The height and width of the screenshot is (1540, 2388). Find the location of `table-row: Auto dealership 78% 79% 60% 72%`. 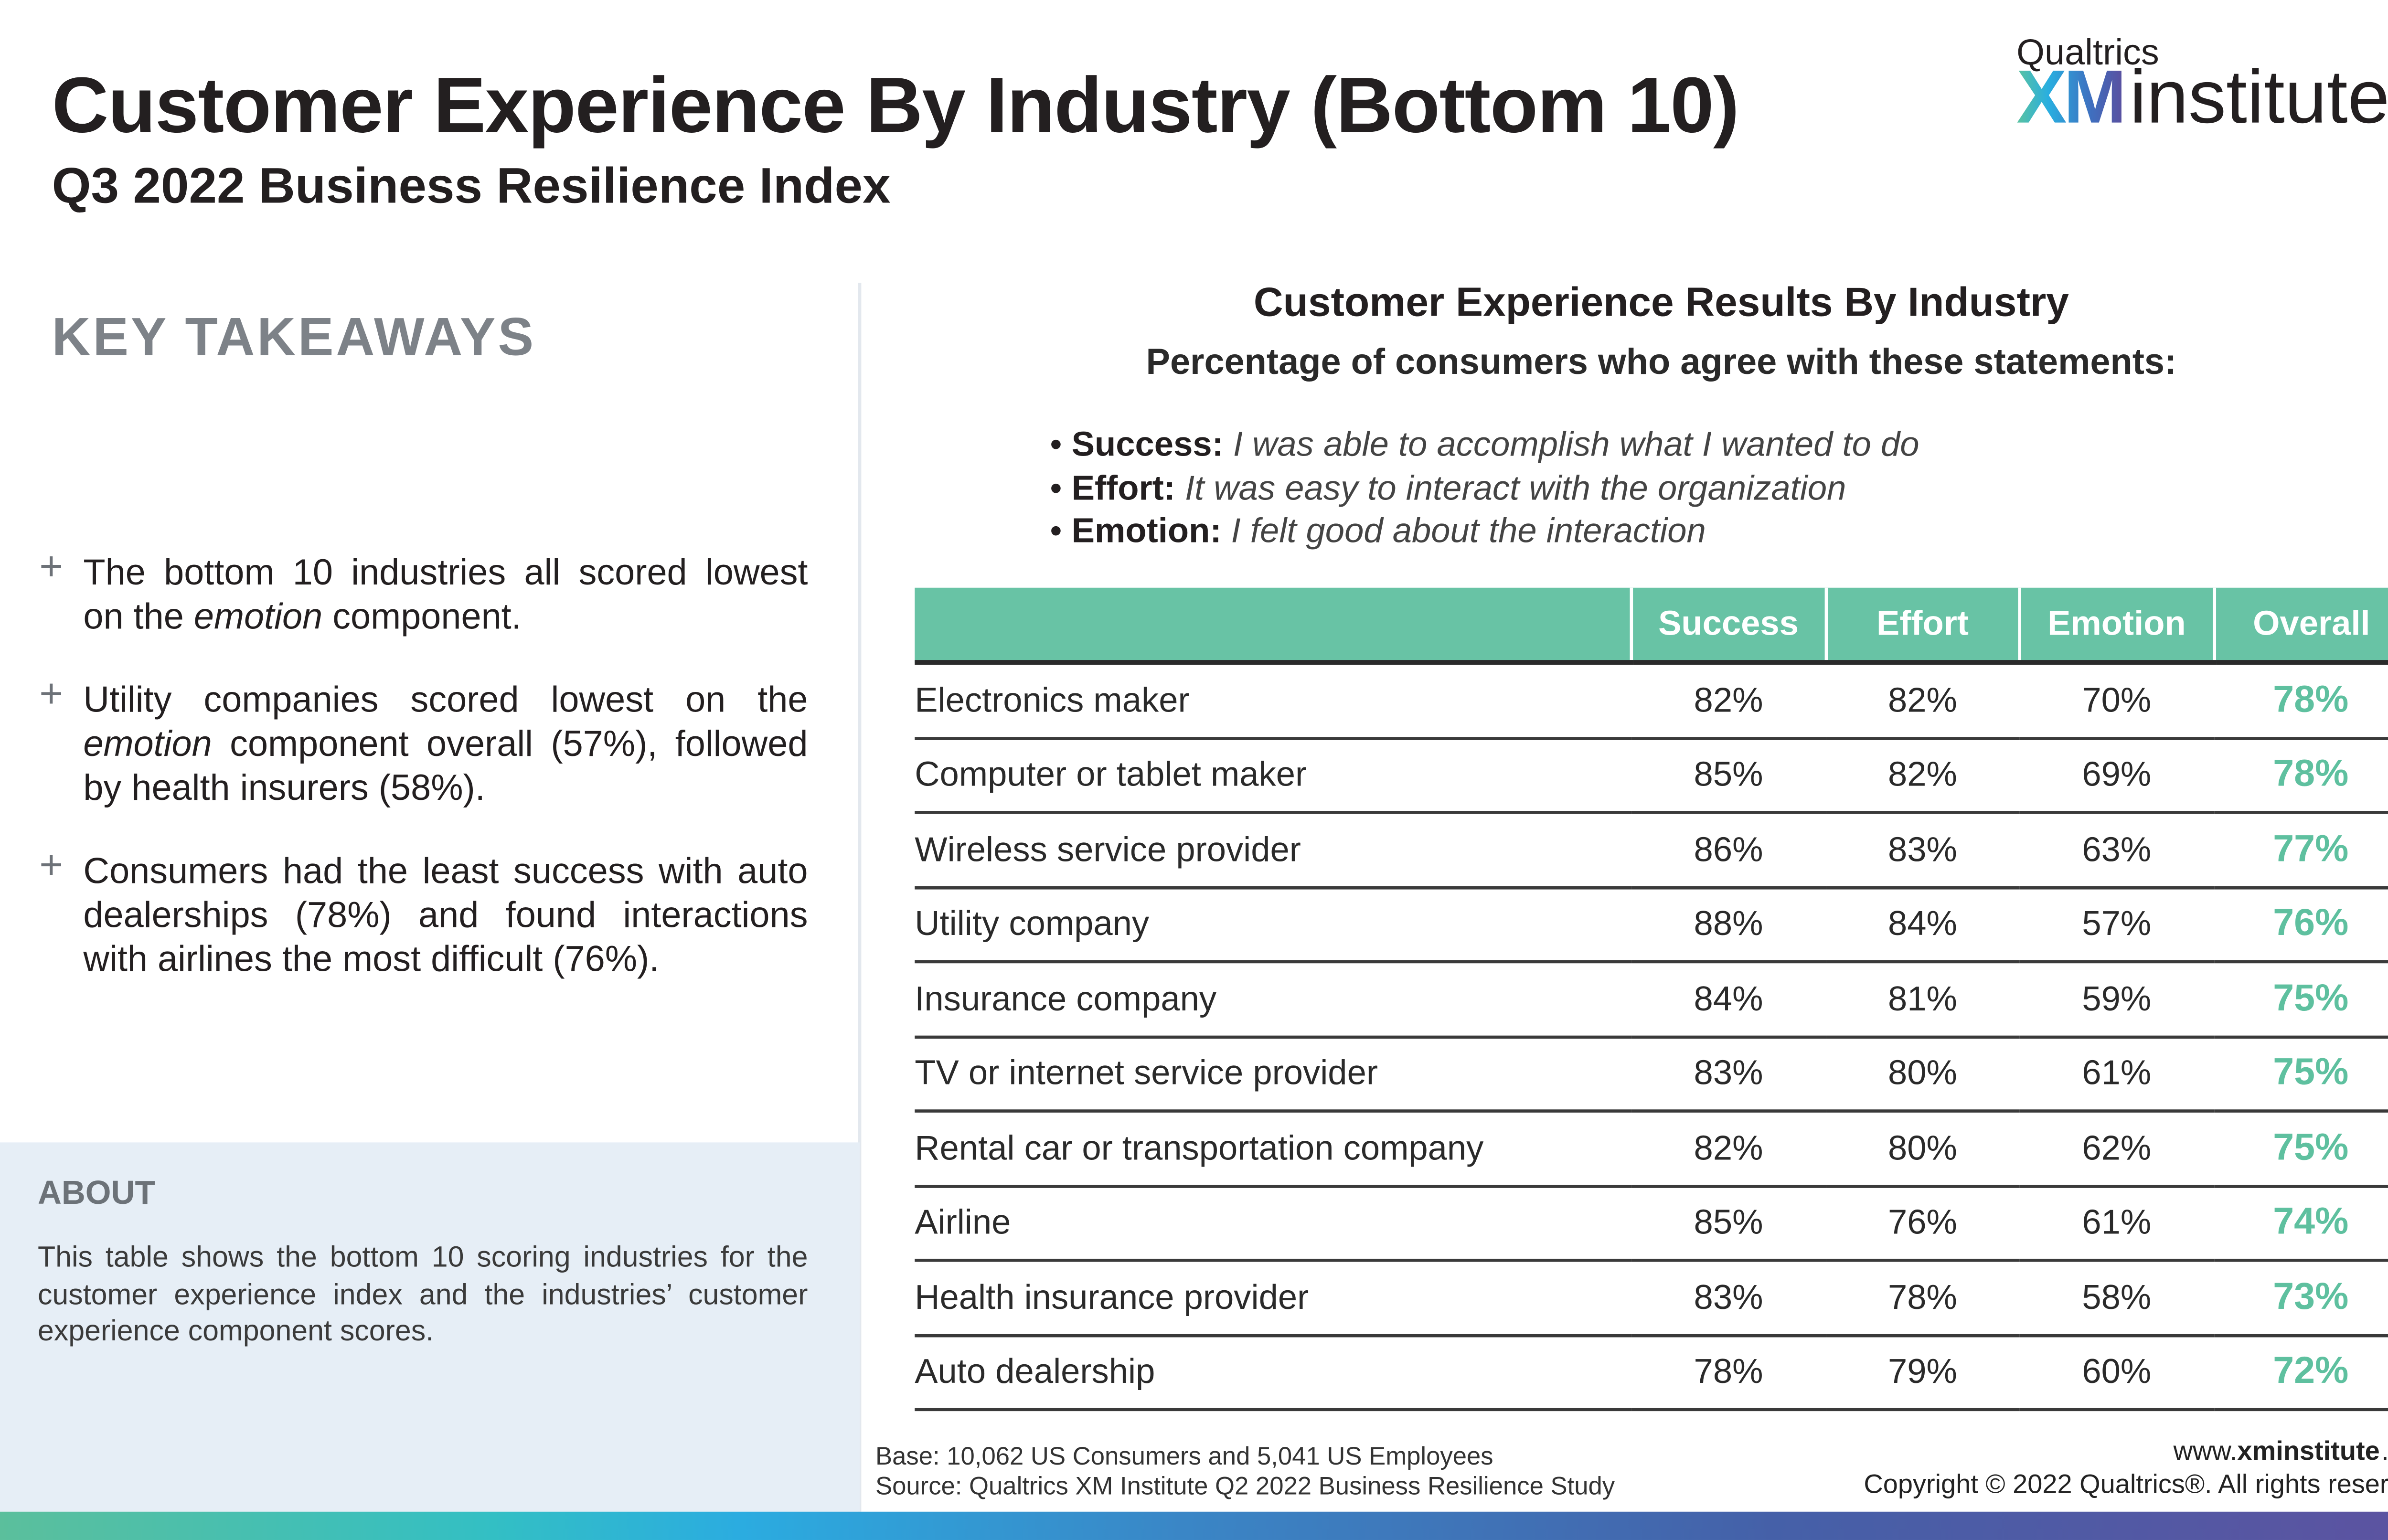

table-row: Auto dealership 78% 79% 60% 72% is located at coordinates (1651, 1373).